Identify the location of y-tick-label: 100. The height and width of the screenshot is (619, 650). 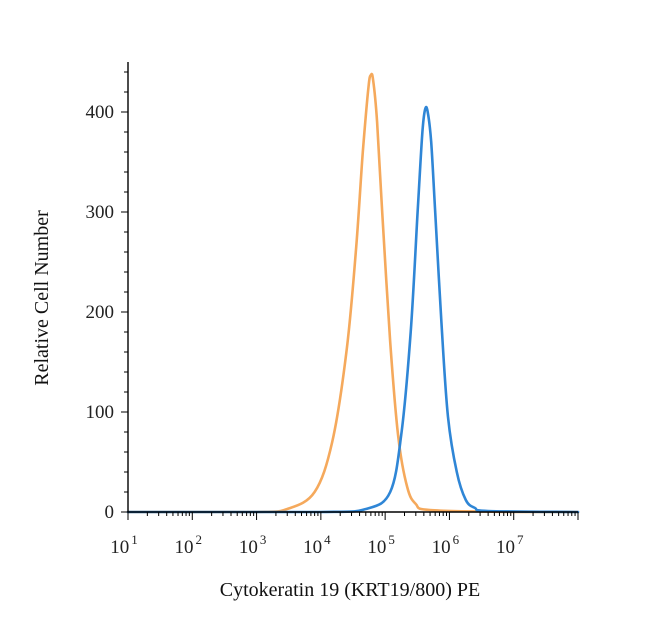
(100, 412).